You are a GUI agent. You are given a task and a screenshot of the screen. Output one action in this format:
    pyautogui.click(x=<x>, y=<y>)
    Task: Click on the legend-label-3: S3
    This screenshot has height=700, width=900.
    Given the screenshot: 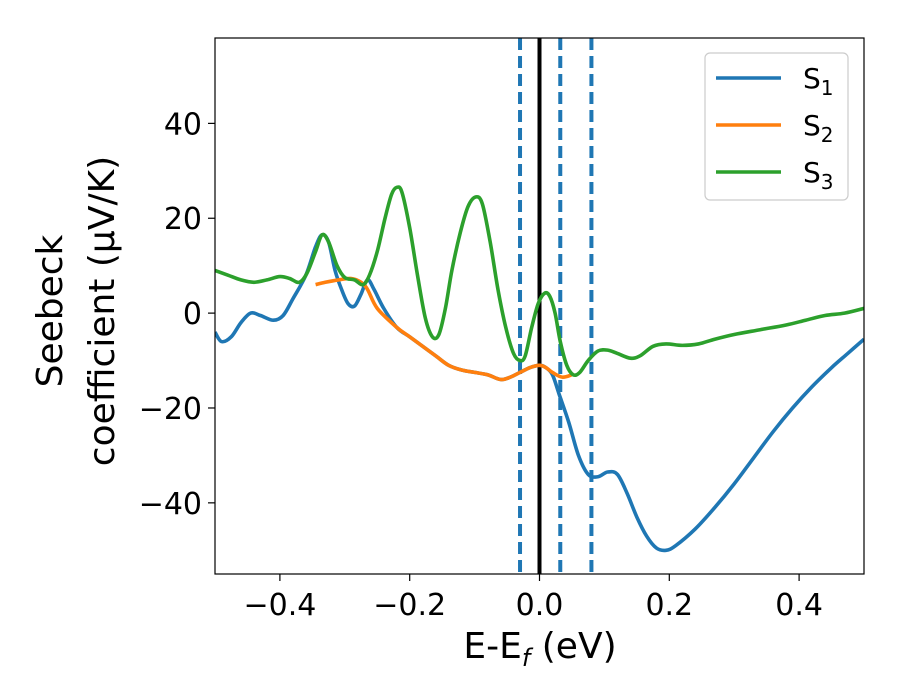 What is the action you would take?
    pyautogui.click(x=818, y=175)
    